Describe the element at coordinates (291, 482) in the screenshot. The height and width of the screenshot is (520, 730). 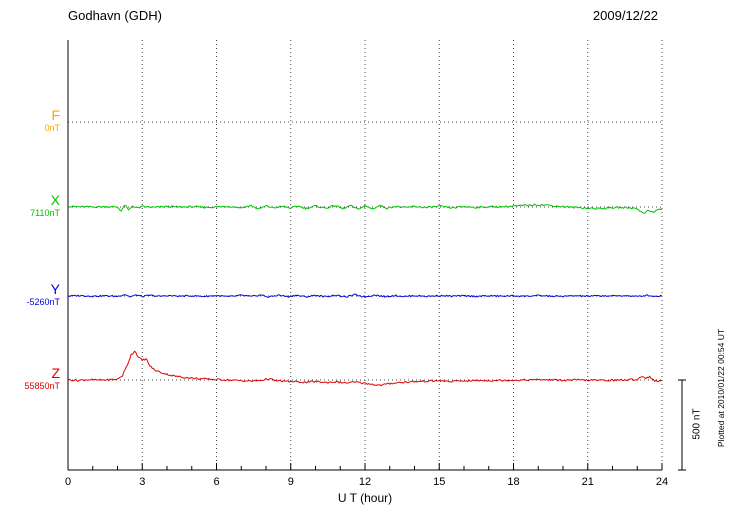
I see `x-tick-label-9: 9` at that location.